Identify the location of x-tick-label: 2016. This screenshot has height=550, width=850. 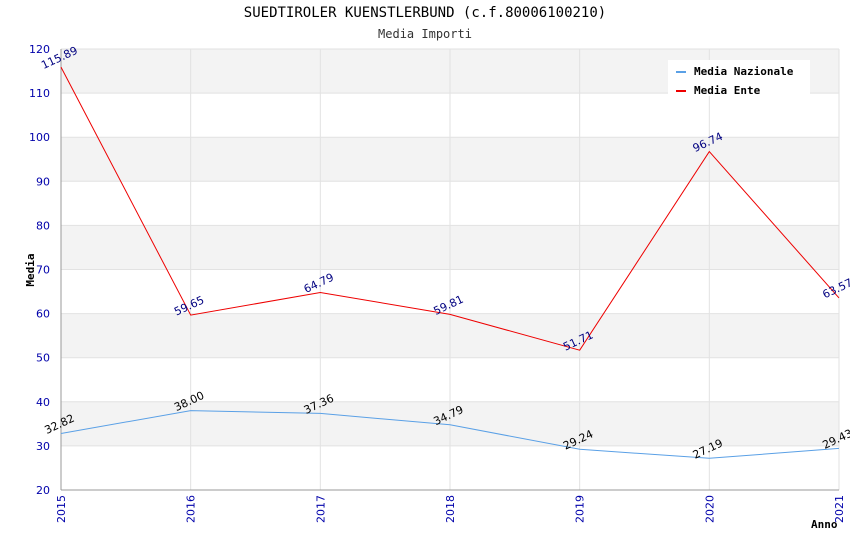
(191, 509).